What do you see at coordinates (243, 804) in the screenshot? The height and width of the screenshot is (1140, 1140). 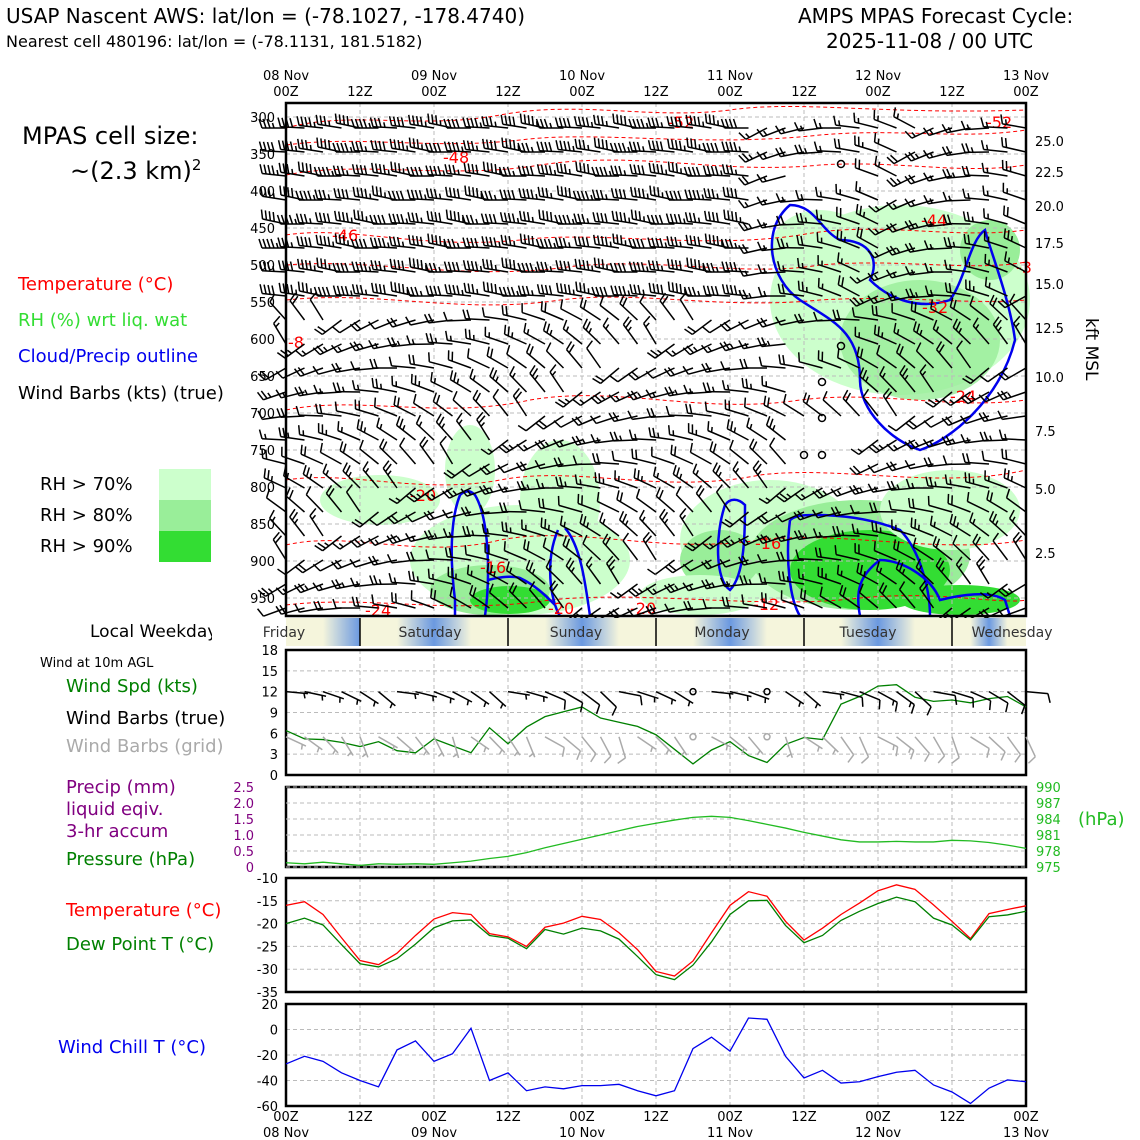 I see `precip-tick-label: 2.0` at bounding box center [243, 804].